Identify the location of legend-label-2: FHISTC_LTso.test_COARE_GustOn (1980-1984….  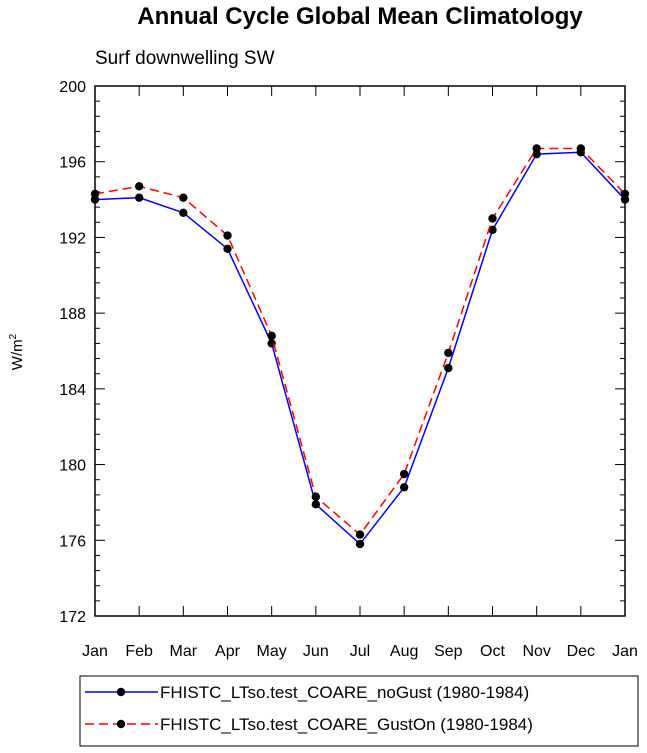
(346, 724).